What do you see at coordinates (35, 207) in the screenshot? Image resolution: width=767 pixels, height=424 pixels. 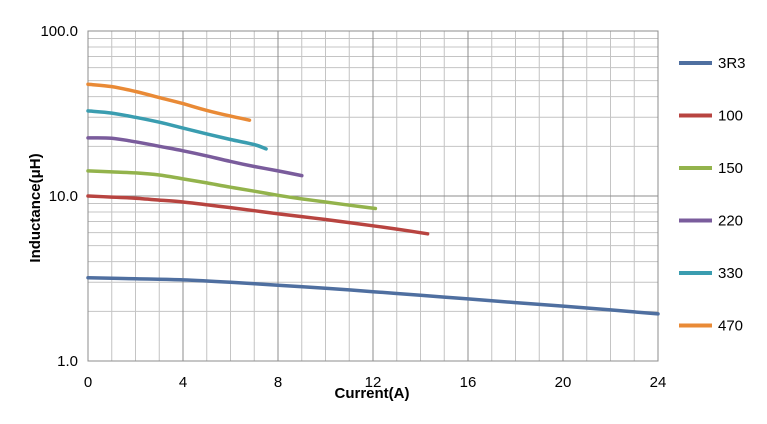 I see `y-axis-title: Inductance(μH)` at bounding box center [35, 207].